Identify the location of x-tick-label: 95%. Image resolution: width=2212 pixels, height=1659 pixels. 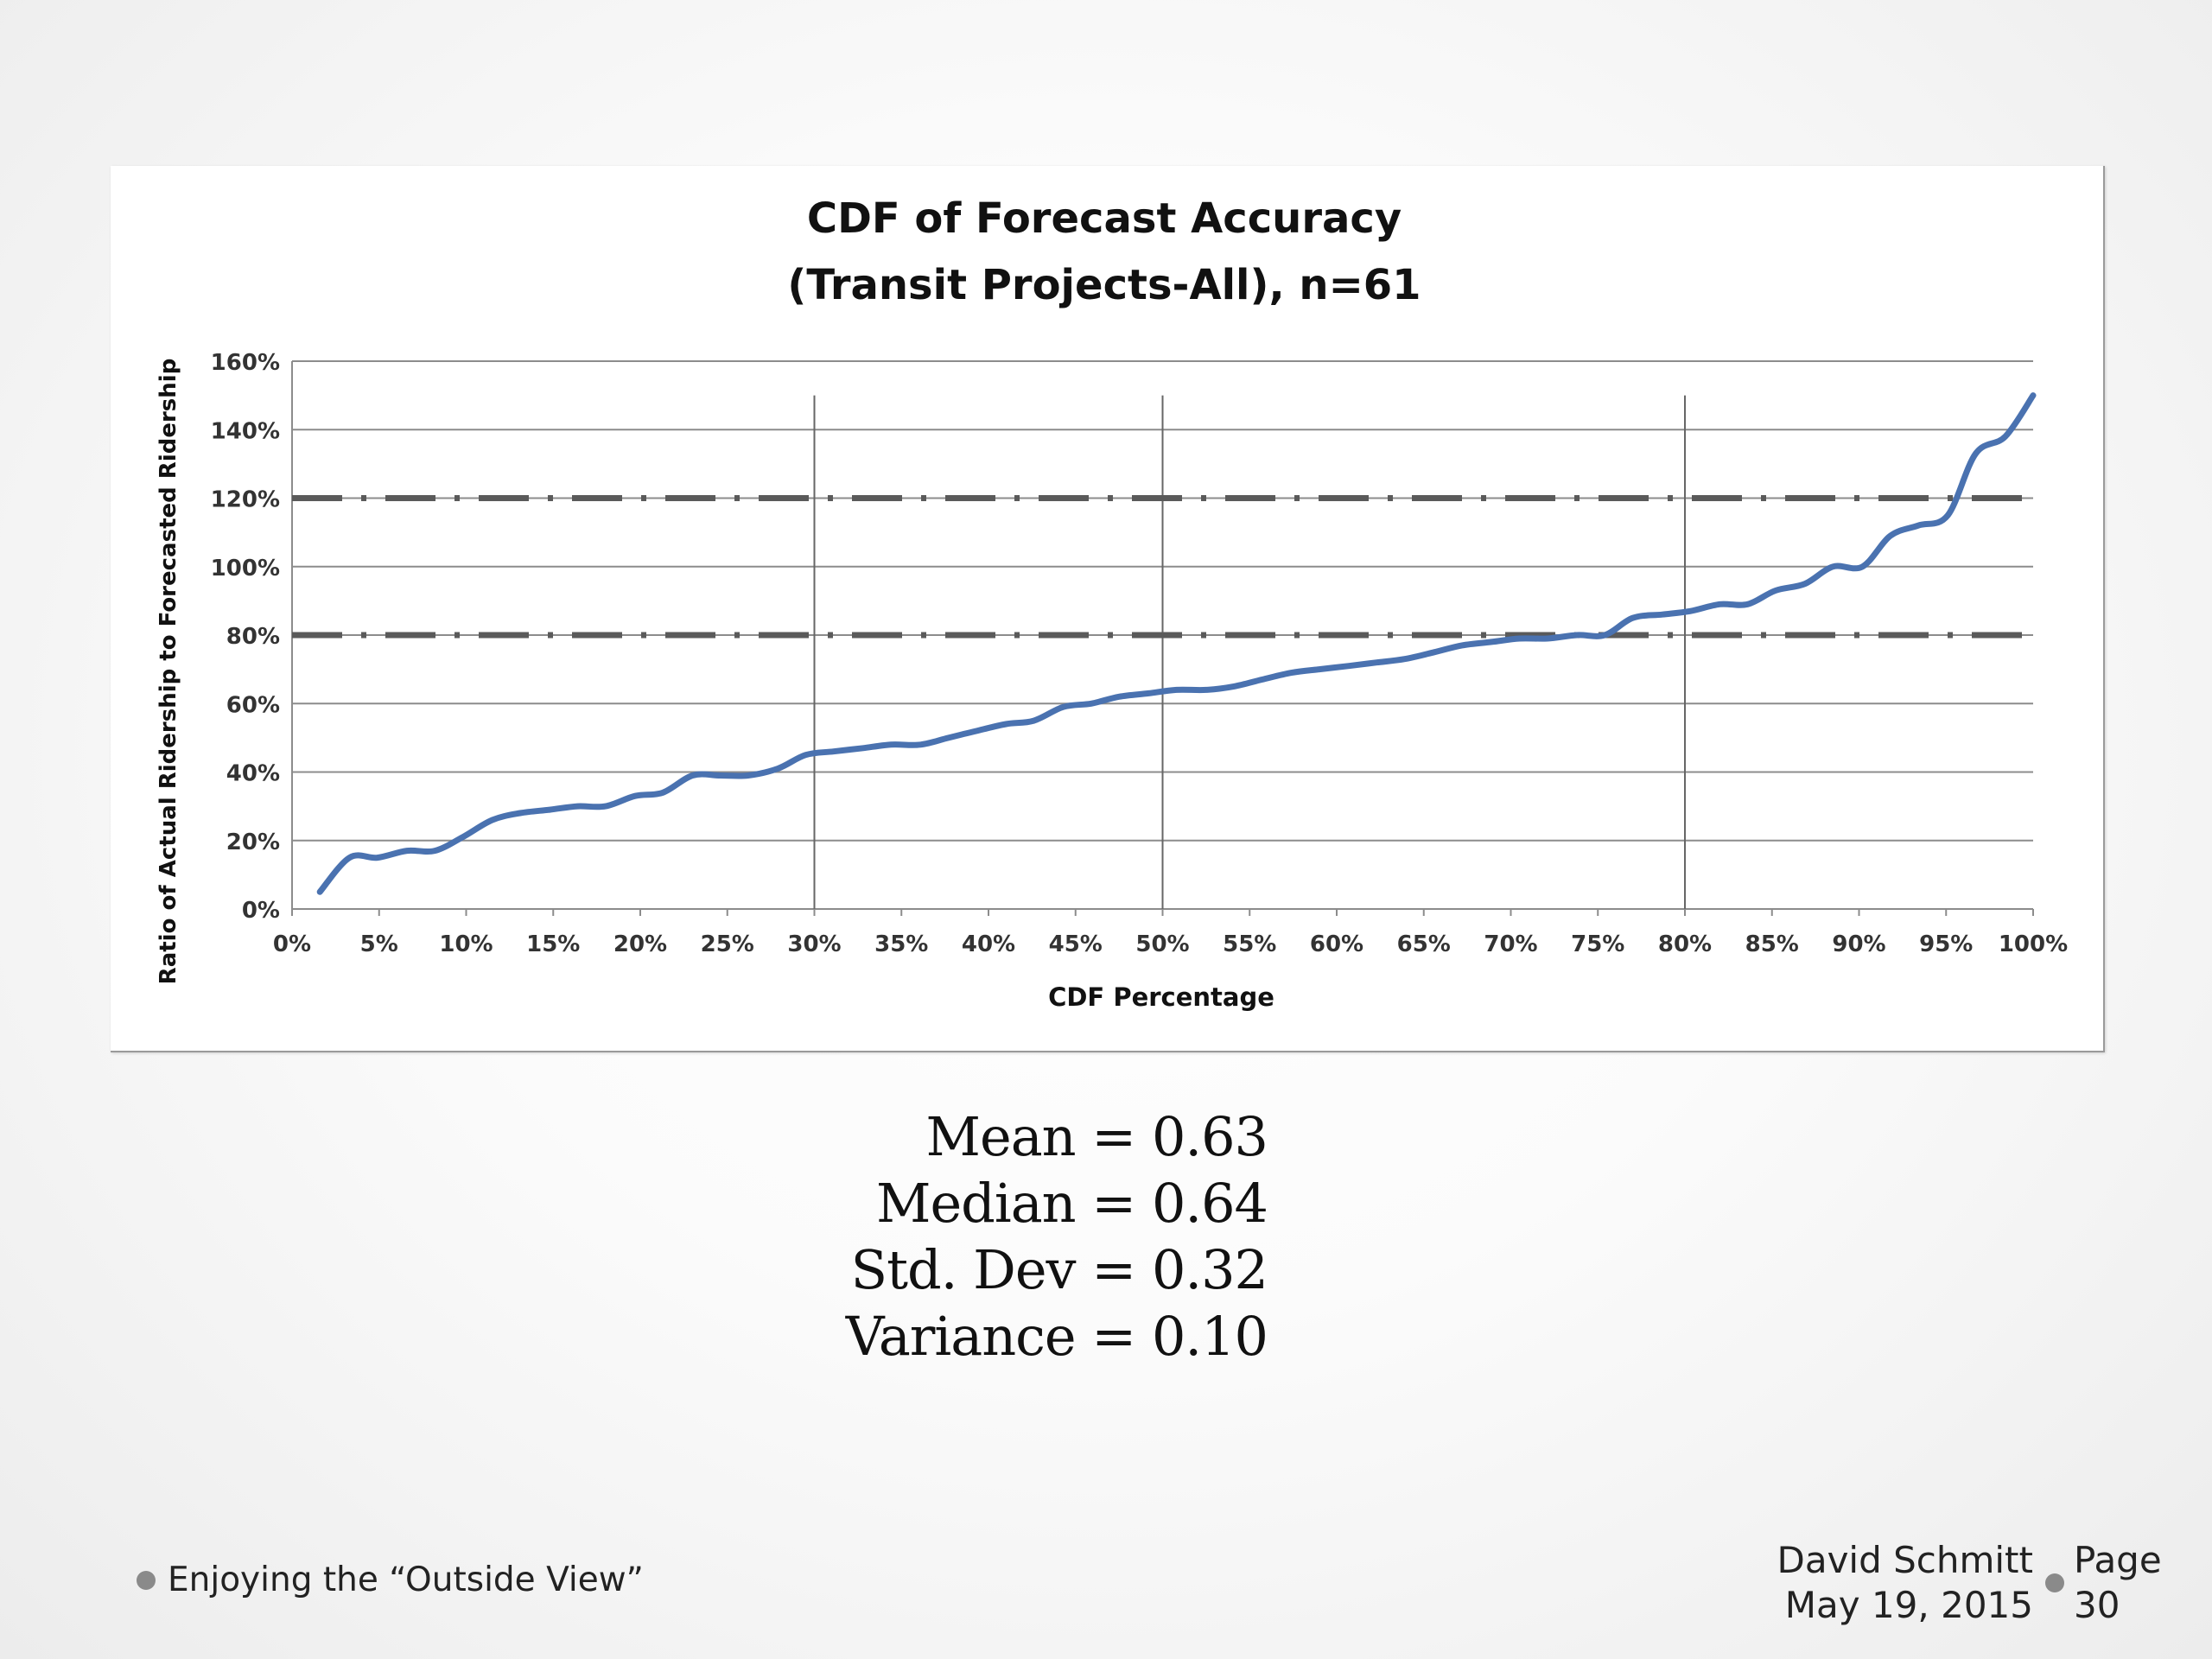
(1946, 944).